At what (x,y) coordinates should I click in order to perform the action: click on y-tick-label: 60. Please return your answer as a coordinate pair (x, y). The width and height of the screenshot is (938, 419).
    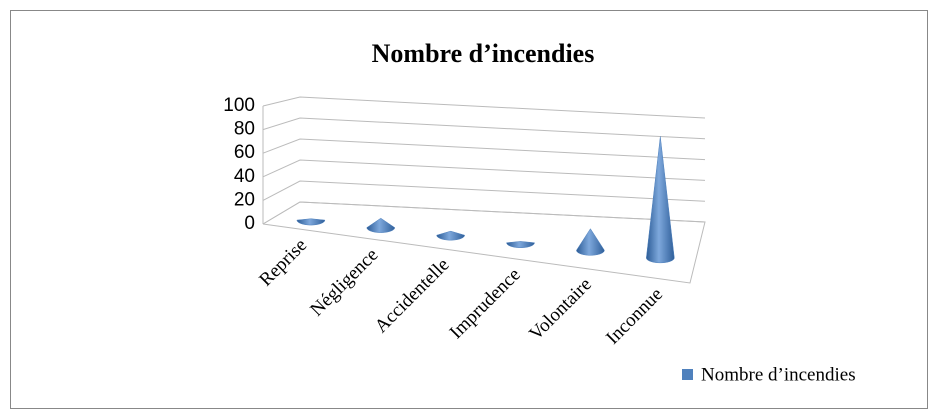
    Looking at the image, I should click on (244, 152).